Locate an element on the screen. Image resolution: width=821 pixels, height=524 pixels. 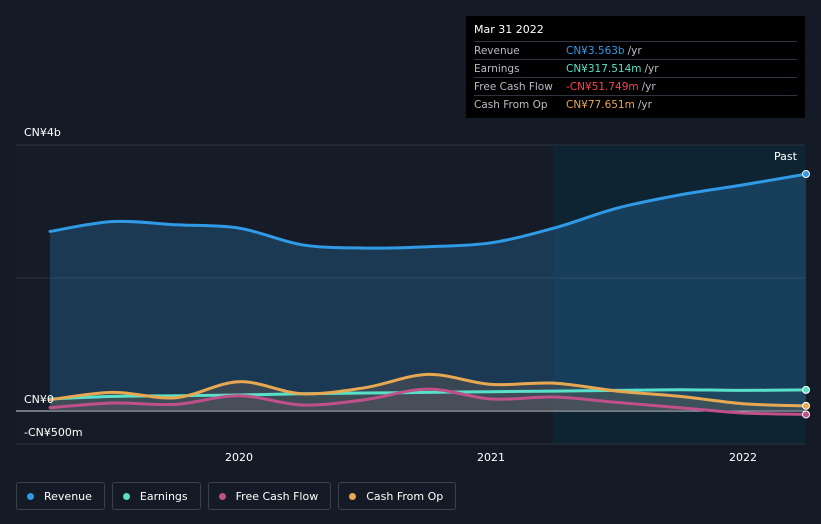
area-free-cash-flow is located at coordinates (428, 402).